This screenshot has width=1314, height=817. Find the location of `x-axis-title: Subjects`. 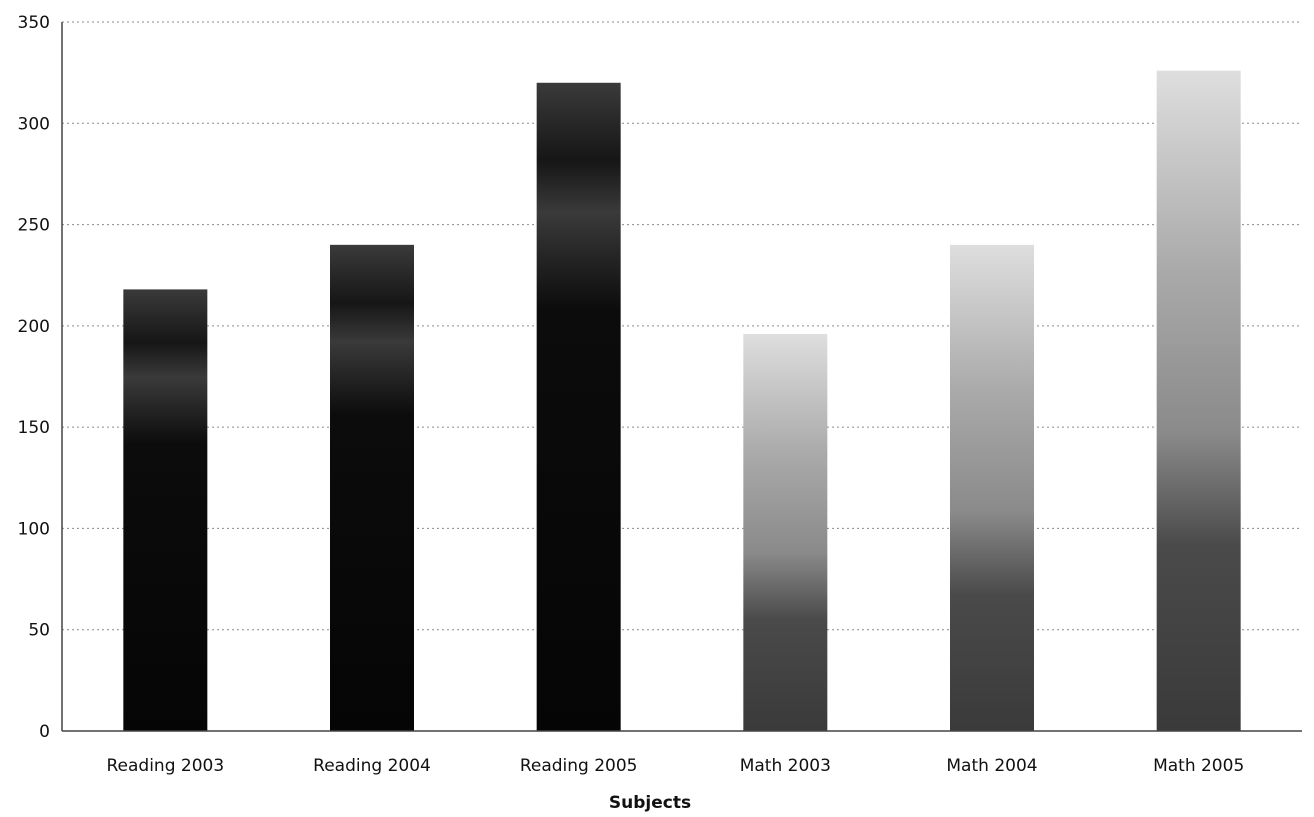

x-axis-title: Subjects is located at coordinates (650, 803).